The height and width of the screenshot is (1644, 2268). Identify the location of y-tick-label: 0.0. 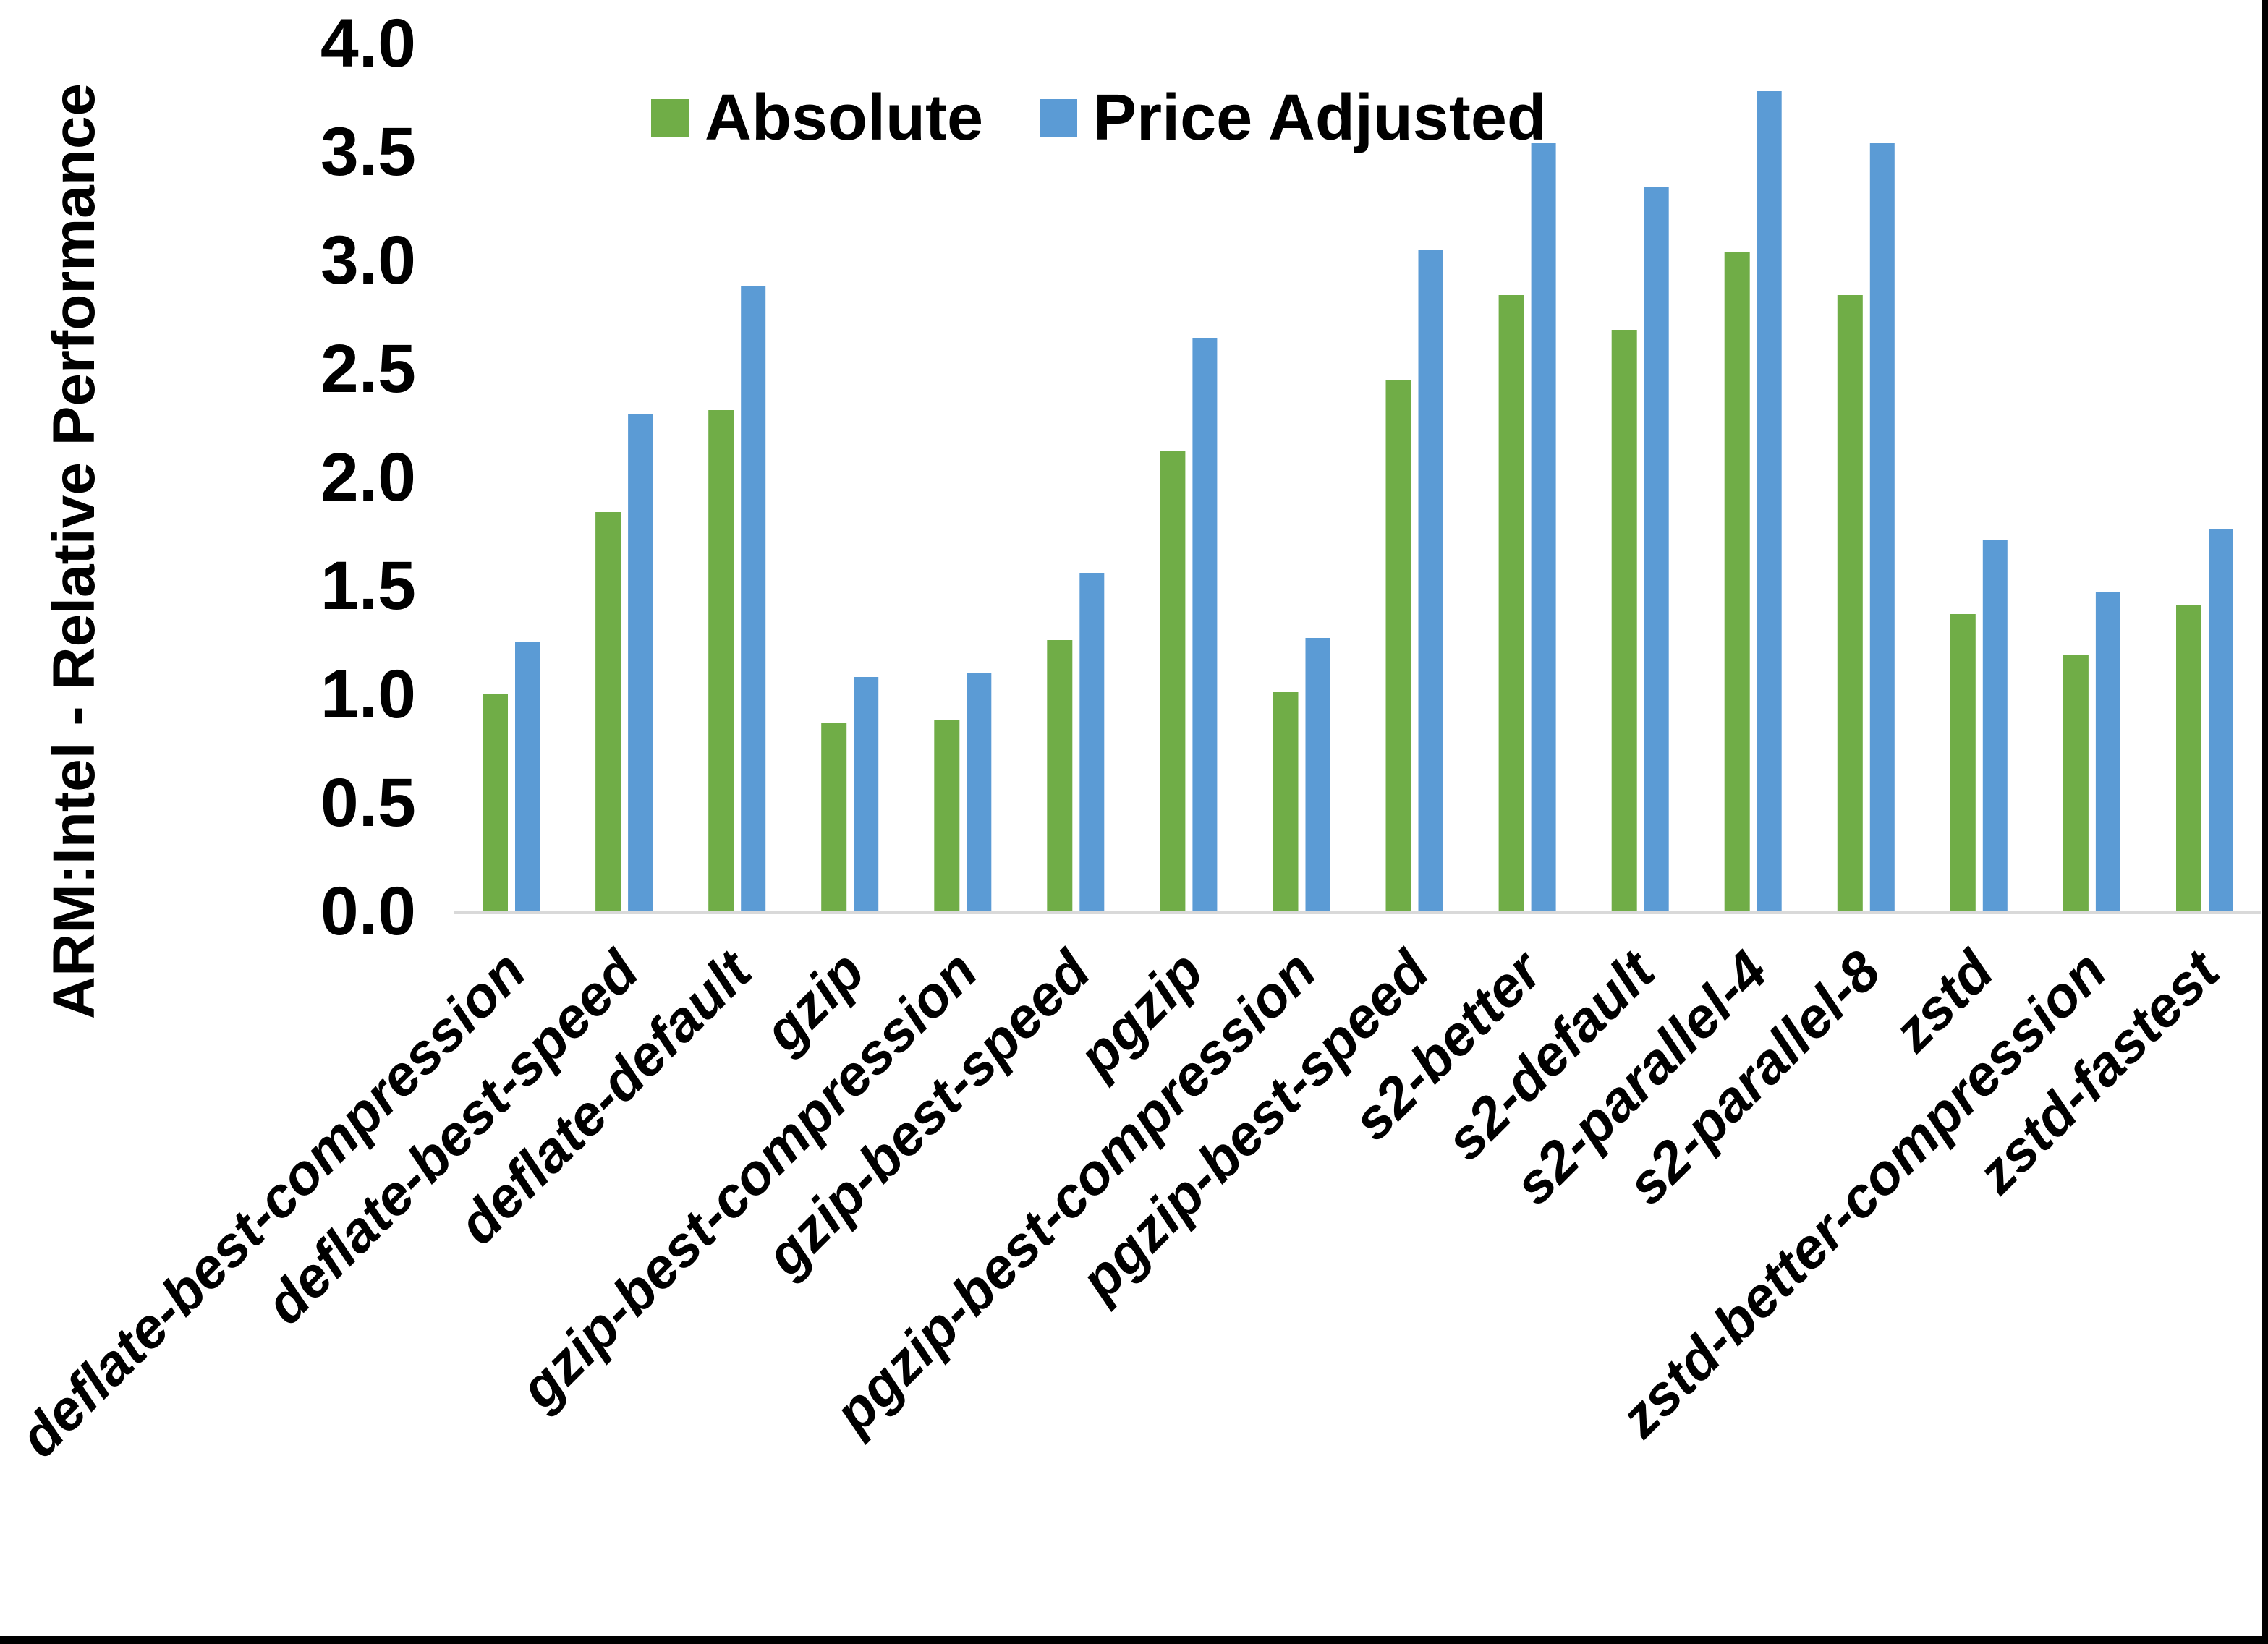
(368, 911).